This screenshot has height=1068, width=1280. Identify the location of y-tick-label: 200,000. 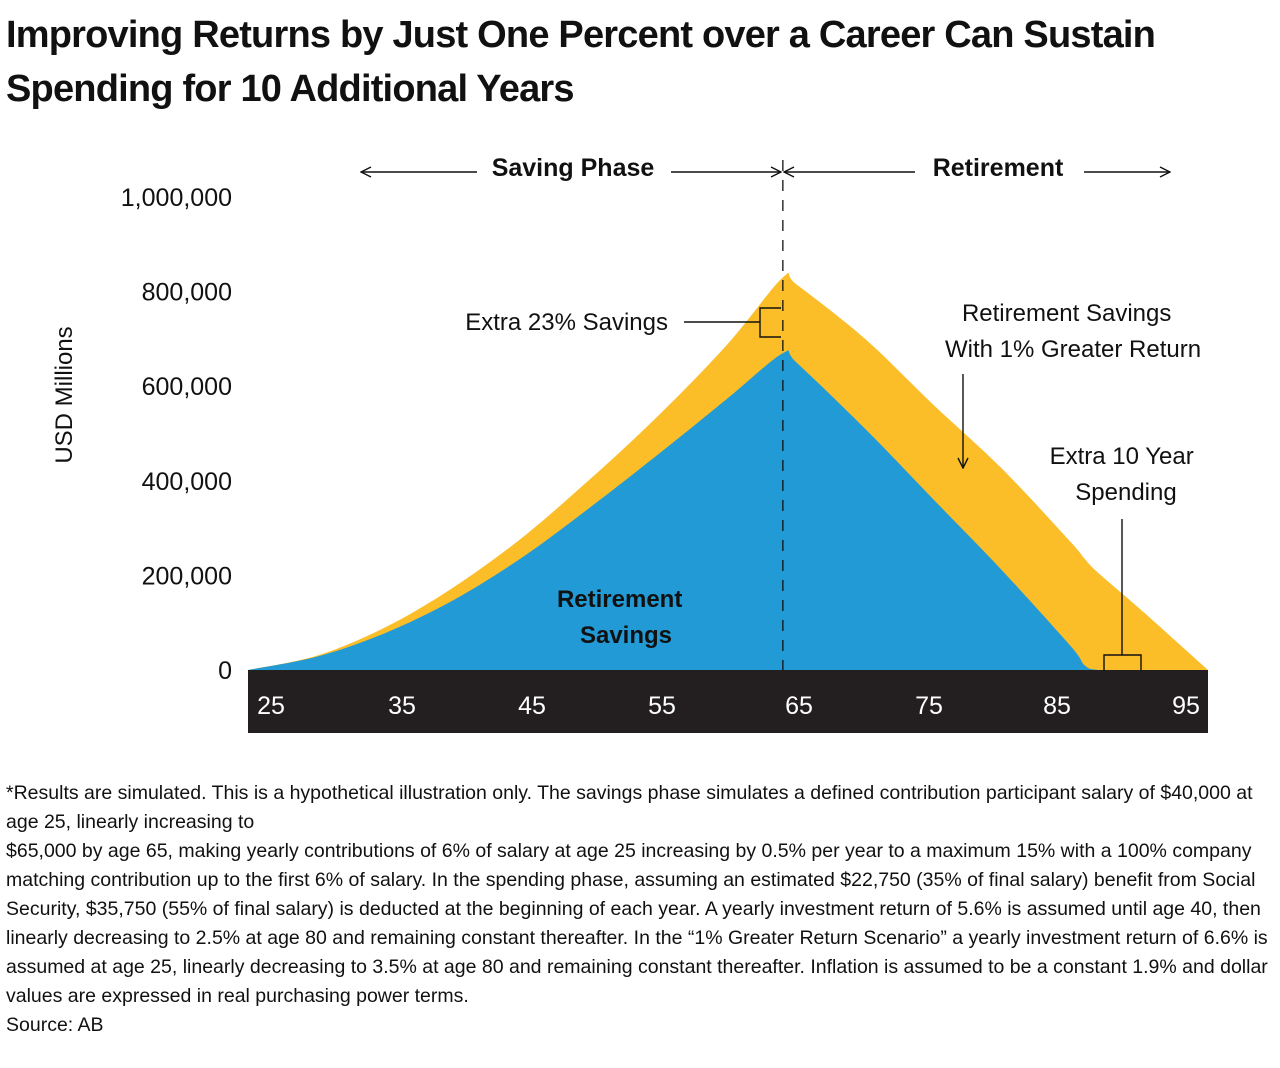
(187, 576).